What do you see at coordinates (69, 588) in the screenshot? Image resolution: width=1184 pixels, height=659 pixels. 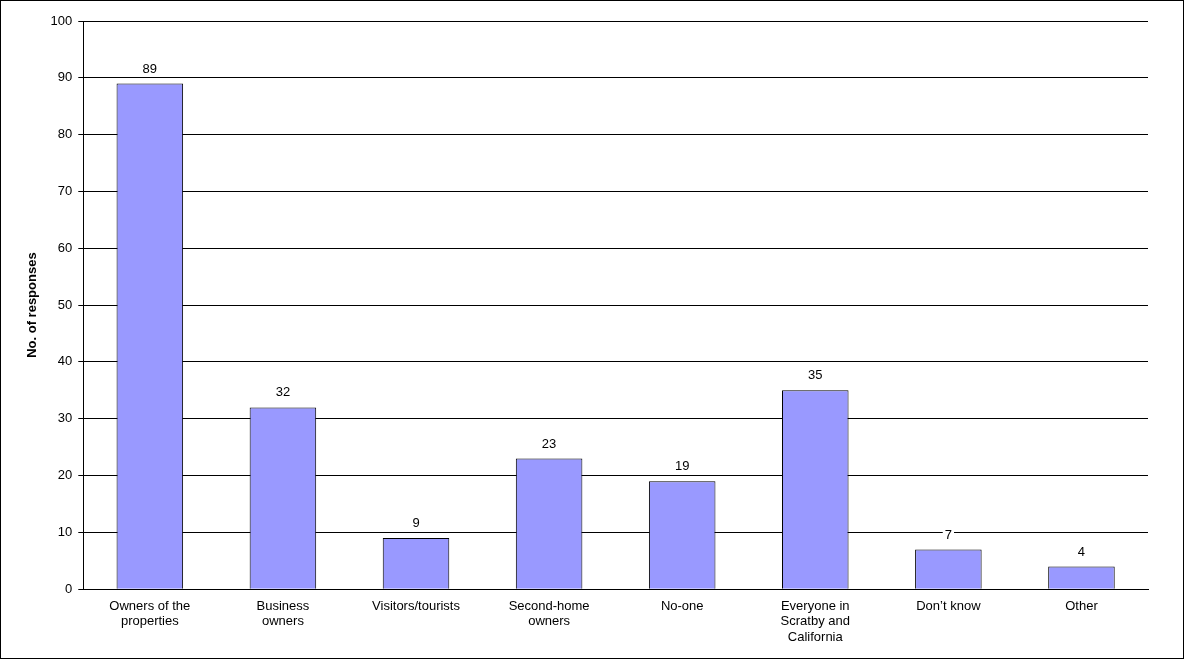 I see `y-tick-label: 0` at bounding box center [69, 588].